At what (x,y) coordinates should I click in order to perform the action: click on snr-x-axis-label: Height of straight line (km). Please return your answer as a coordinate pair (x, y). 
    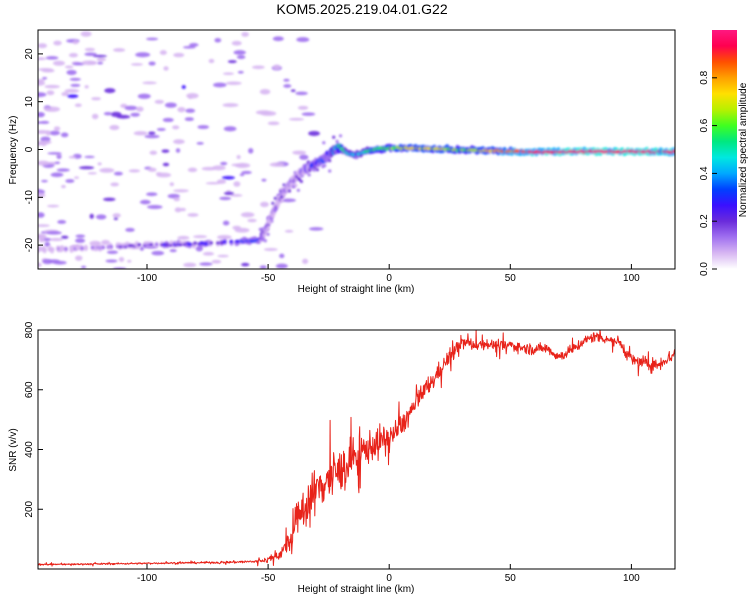
    Looking at the image, I should click on (356, 589).